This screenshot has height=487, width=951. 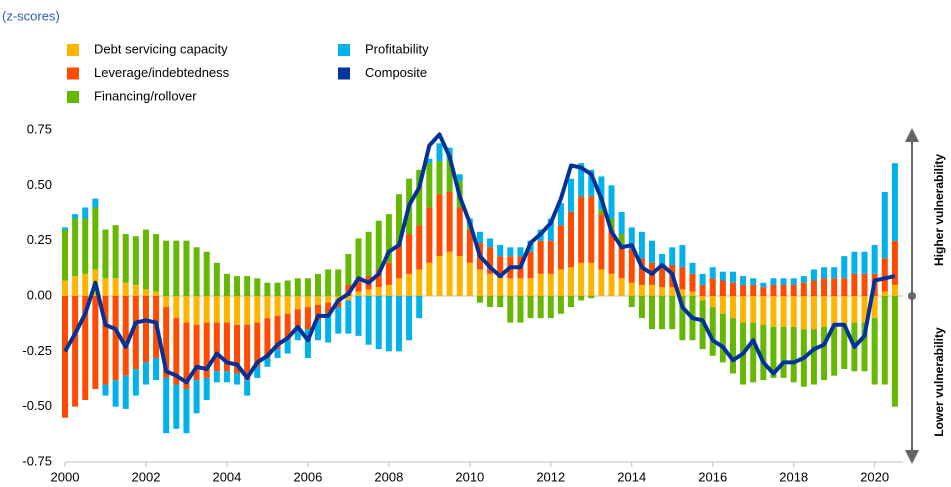 I want to click on x-tick-label: 2016, so click(x=712, y=476).